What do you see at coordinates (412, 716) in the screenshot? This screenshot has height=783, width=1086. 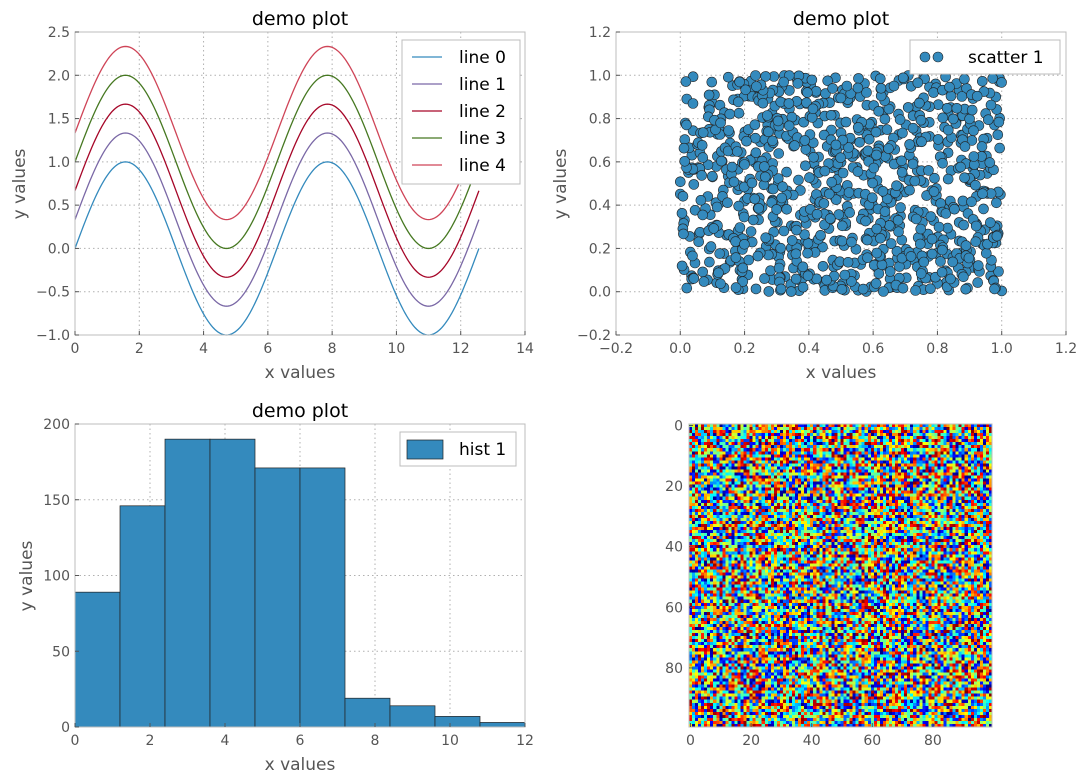 I see `hist-bar` at bounding box center [412, 716].